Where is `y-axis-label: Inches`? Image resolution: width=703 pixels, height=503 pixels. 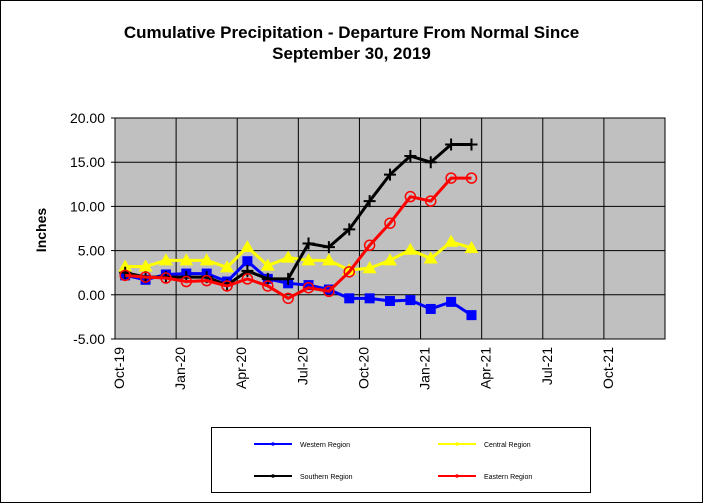
y-axis-label: Inches is located at coordinates (41, 230).